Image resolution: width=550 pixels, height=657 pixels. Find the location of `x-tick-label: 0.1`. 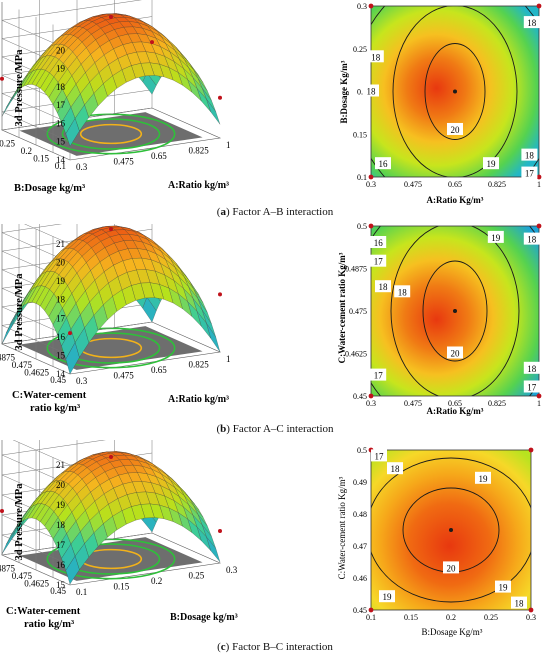

x-tick-label: 0.1 is located at coordinates (371, 617).